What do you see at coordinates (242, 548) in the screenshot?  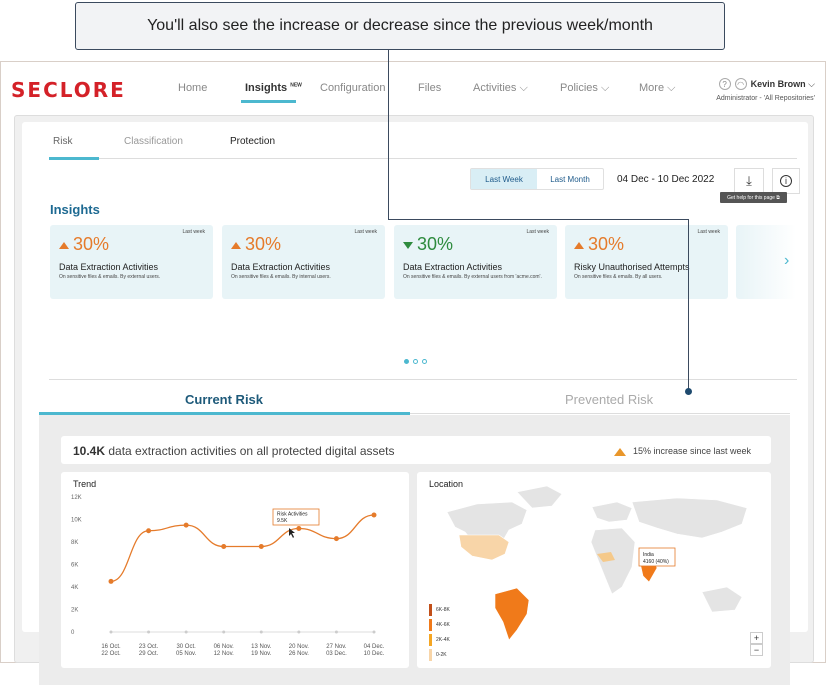 I see `trend-line` at bounding box center [242, 548].